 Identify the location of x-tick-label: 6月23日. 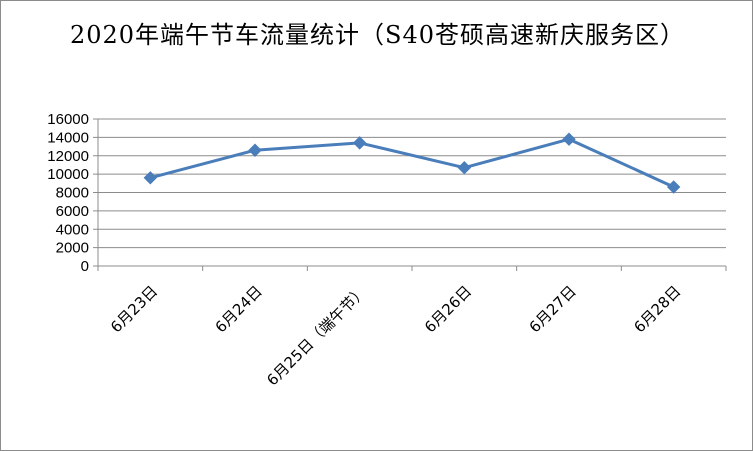
(134, 309).